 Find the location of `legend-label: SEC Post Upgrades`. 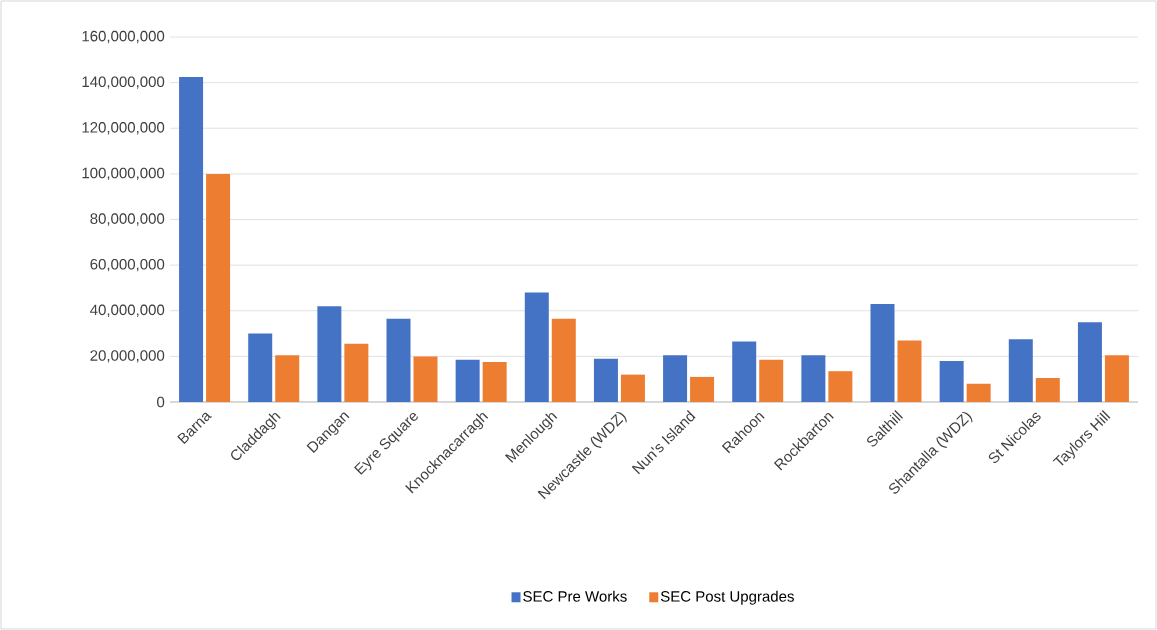

legend-label: SEC Post Upgrades is located at coordinates (727, 597).